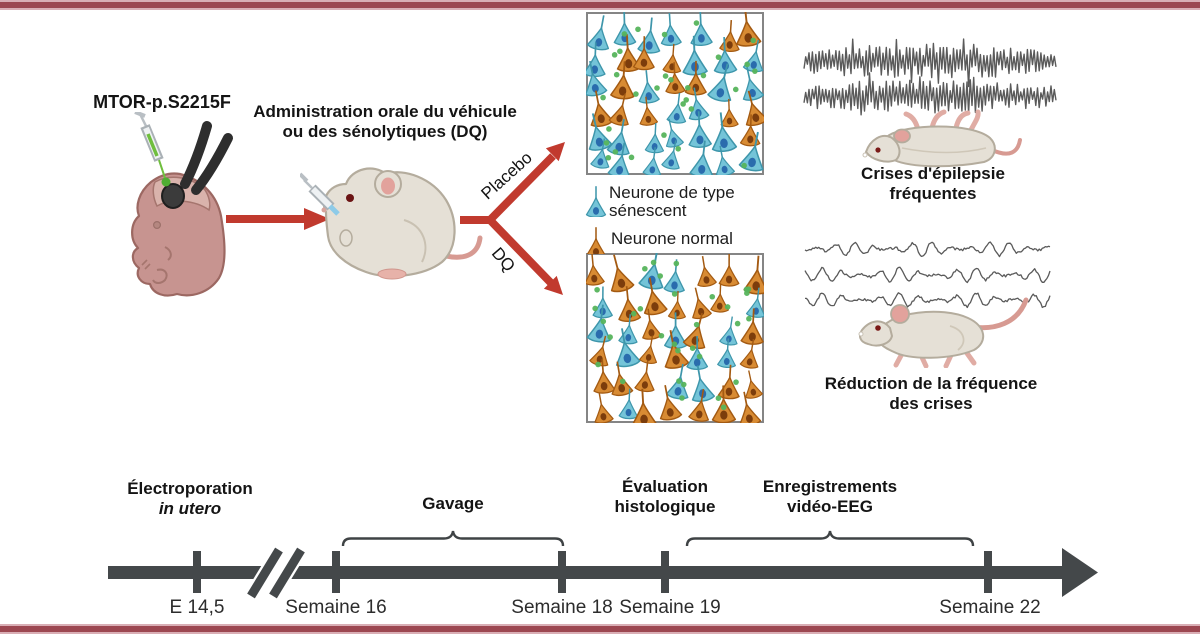 The width and height of the screenshot is (1200, 634). I want to click on gavage-mouse-illustration, so click(391, 223).